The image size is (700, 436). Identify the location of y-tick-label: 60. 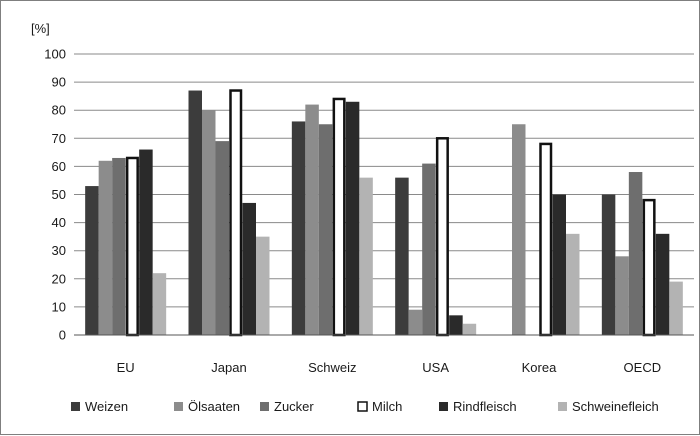
(59, 166).